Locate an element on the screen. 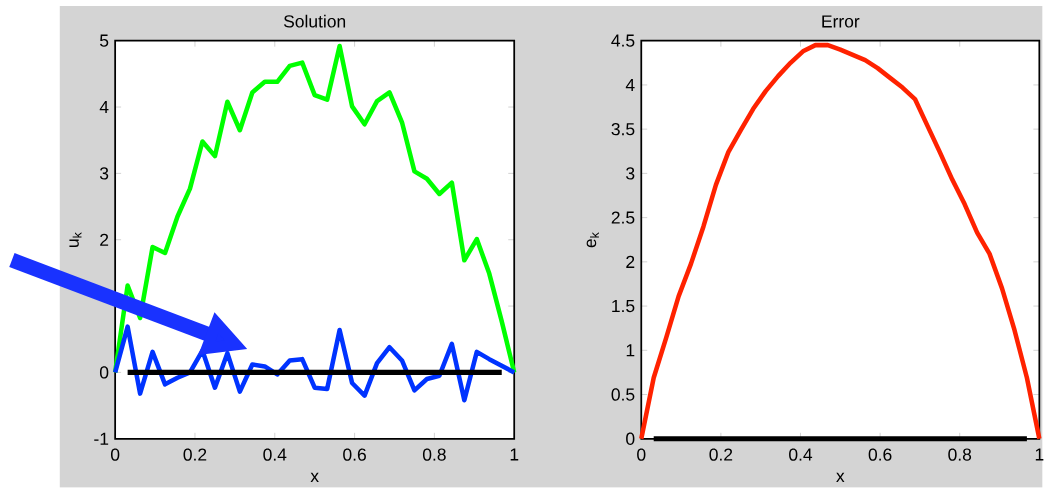  y-tick-label: 1.5 is located at coordinates (623, 306).